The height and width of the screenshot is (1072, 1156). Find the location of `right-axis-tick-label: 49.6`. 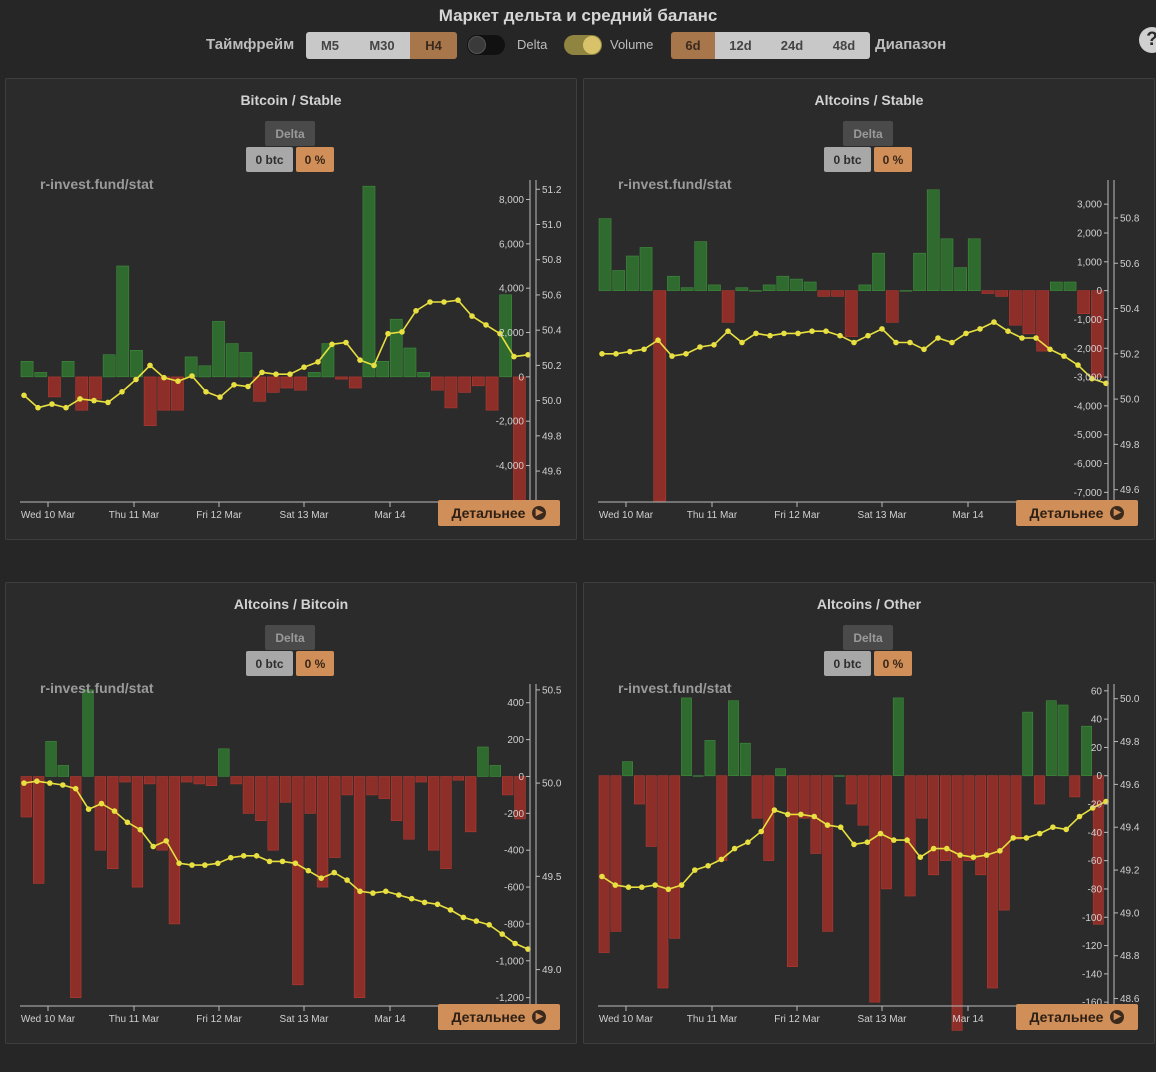

right-axis-tick-label: 49.6 is located at coordinates (1130, 490).